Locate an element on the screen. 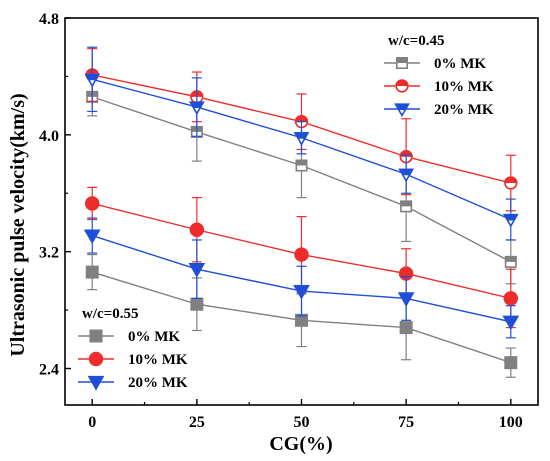 This screenshot has height=461, width=550. legend-title: w/c=0.45 is located at coordinates (416, 41).